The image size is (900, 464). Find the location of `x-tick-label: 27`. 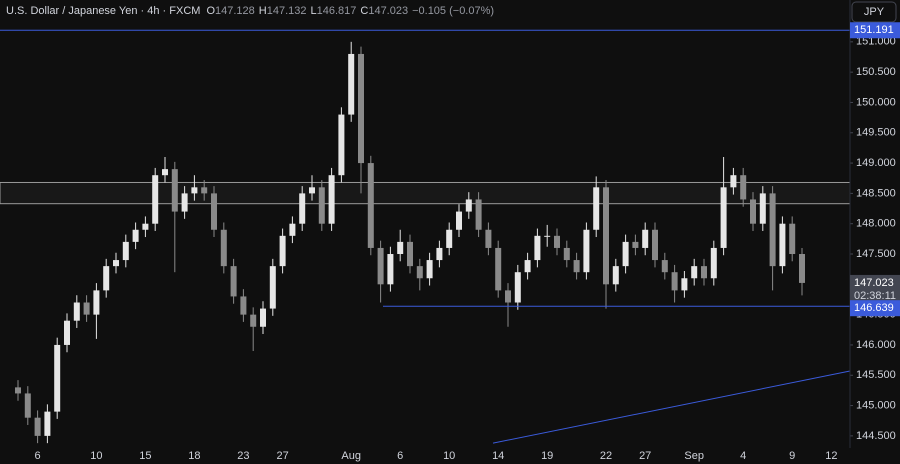

x-tick-label: 27 is located at coordinates (282, 456).